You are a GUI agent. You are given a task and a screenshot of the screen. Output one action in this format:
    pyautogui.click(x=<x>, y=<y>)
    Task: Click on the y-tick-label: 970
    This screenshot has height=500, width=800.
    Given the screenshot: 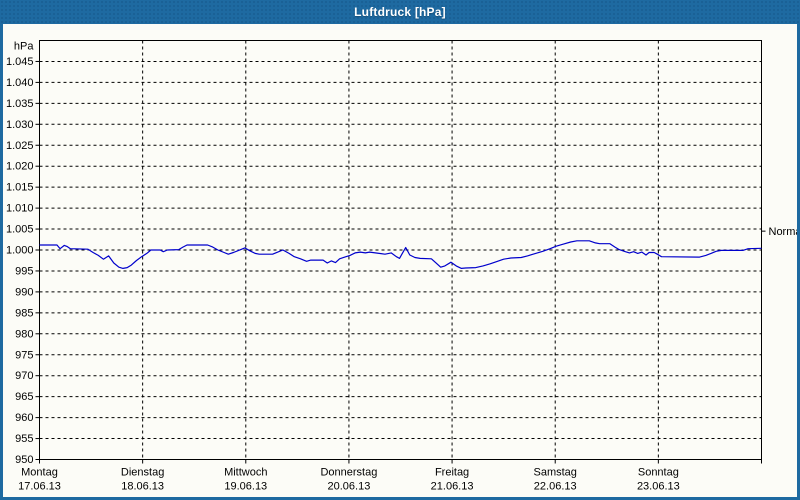 What is the action you would take?
    pyautogui.click(x=24, y=376)
    